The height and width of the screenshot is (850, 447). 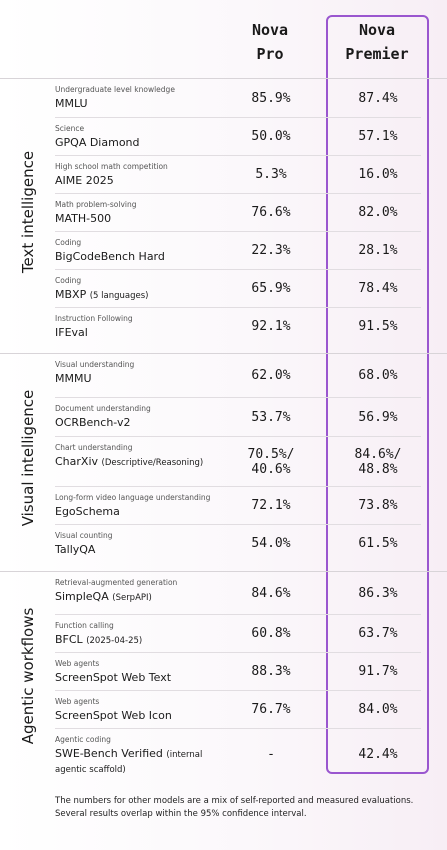 What do you see at coordinates (97, 142) in the screenshot?
I see `benchmark-title: GPQA Diamond` at bounding box center [97, 142].